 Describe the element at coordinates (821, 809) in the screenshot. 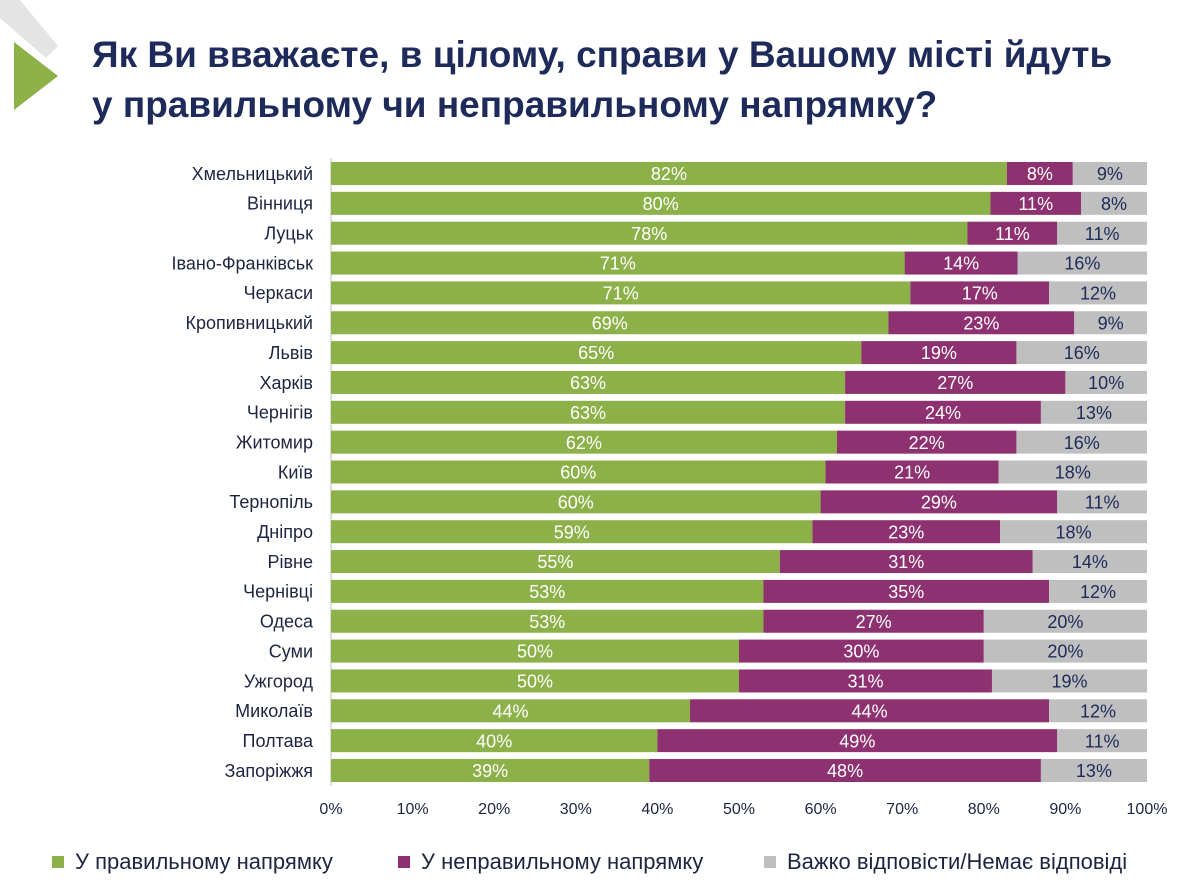

I see `x-tick-label: 60%` at that location.